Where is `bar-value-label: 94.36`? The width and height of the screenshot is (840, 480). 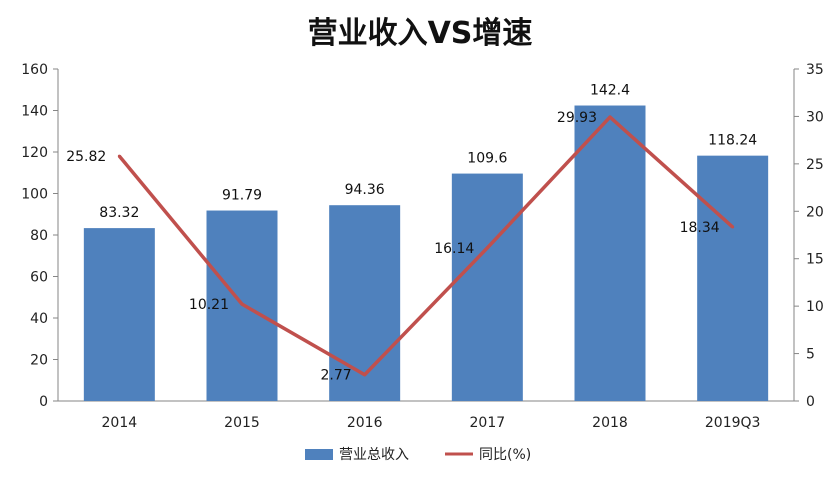 bar-value-label: 94.36 is located at coordinates (365, 190).